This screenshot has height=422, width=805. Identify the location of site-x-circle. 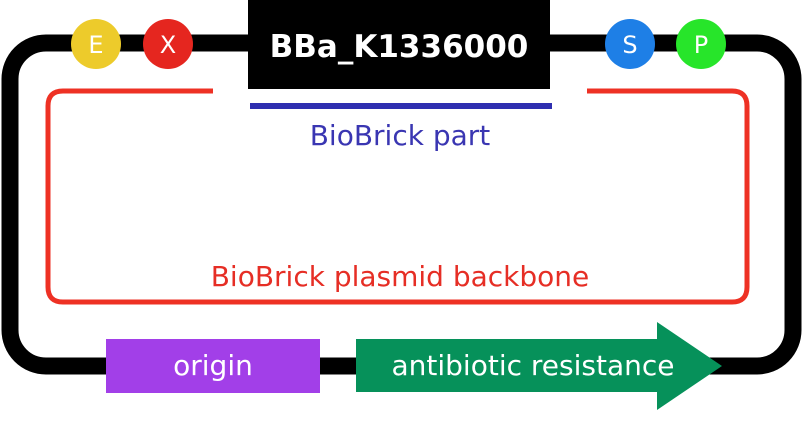
(168, 44).